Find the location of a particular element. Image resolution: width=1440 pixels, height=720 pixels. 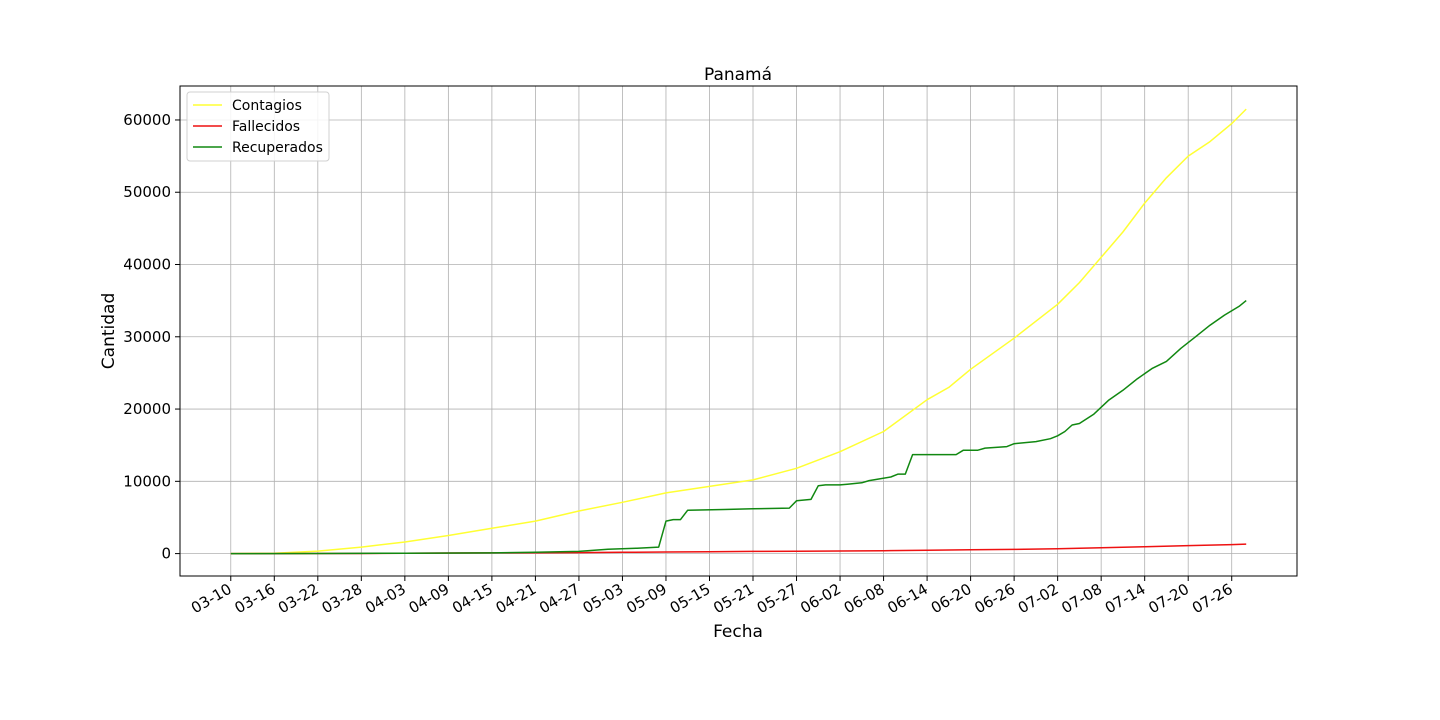

chart-title: Panamá is located at coordinates (738, 75).